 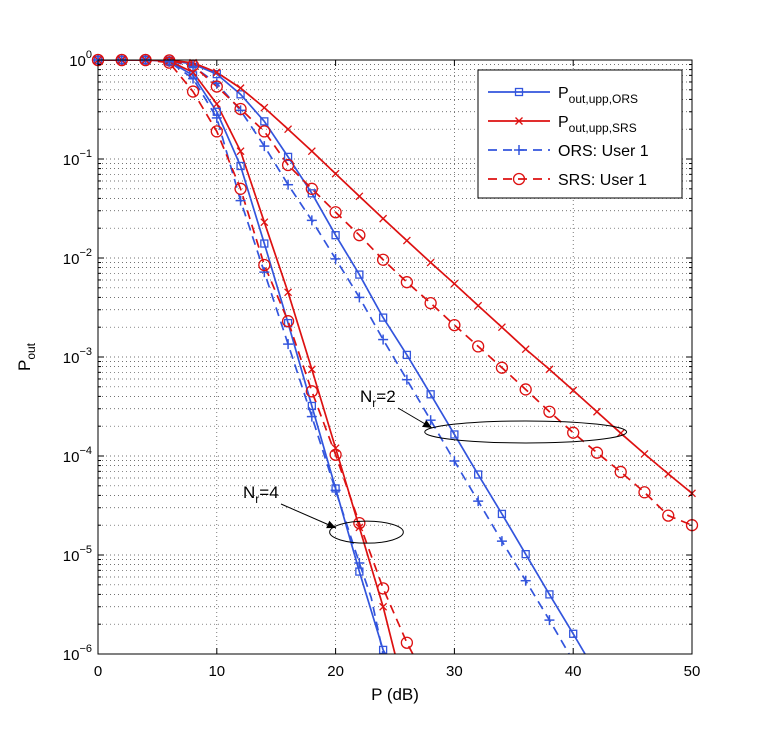 What do you see at coordinates (395, 694) in the screenshot?
I see `x-axis-label: P (dB)` at bounding box center [395, 694].